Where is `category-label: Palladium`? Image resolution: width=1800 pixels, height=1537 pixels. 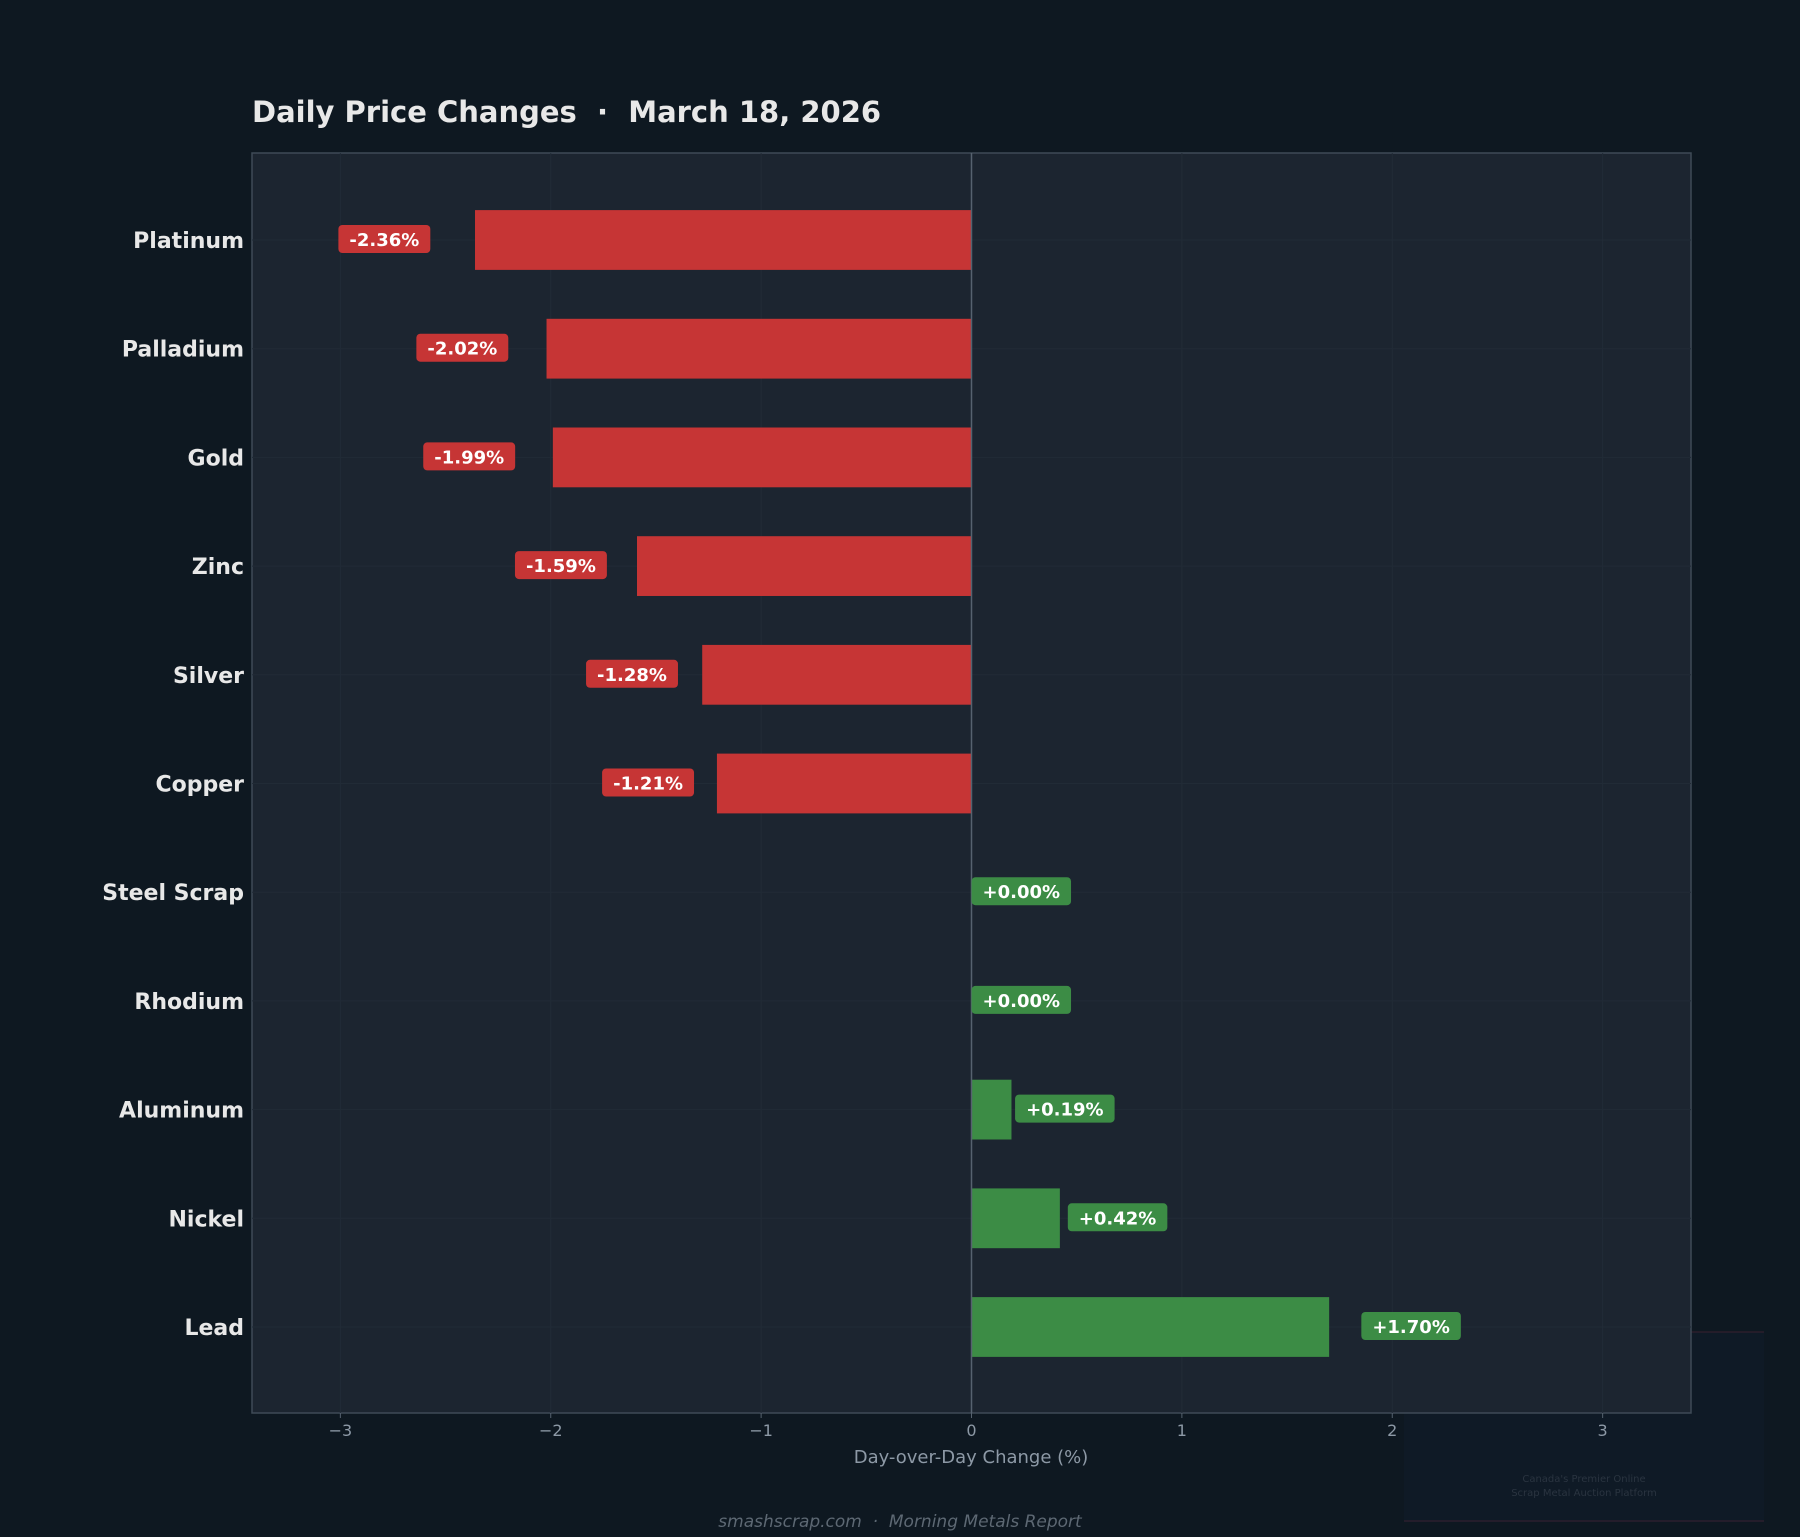
category-label: Palladium is located at coordinates (183, 350).